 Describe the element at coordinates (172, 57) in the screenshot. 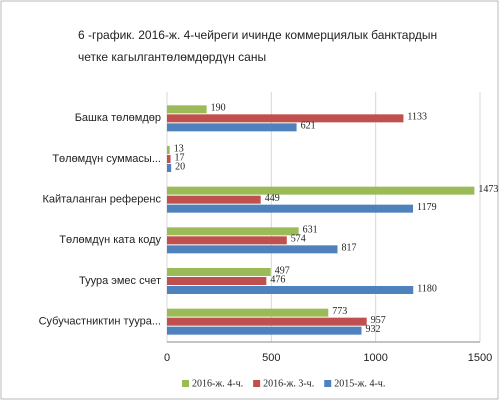

I see `chart-title: четке кагылгантөлөмдөрдүн саны` at that location.